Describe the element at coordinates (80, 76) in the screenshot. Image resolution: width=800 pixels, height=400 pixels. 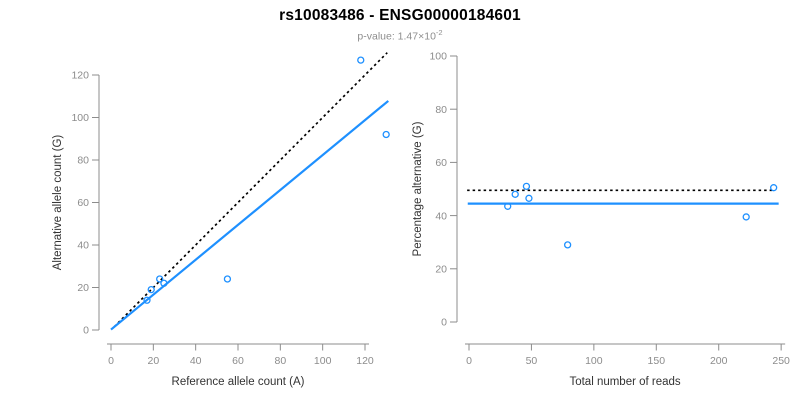
I see `y-tick-label: 120` at that location.